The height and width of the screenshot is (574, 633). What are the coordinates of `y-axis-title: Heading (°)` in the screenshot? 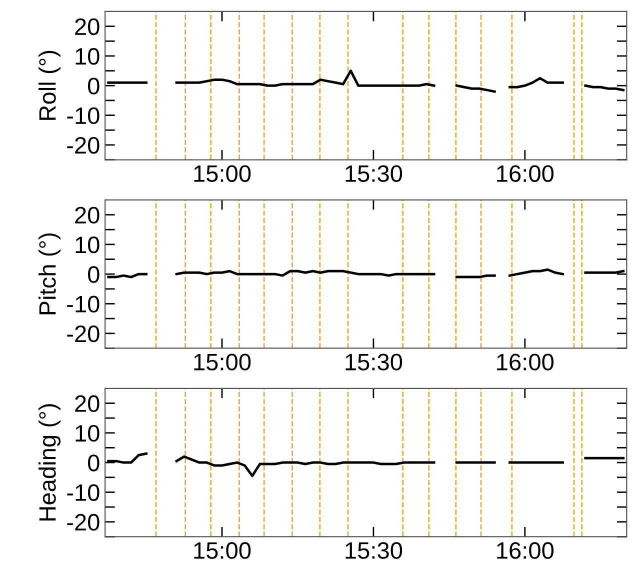 It's located at (49, 462).